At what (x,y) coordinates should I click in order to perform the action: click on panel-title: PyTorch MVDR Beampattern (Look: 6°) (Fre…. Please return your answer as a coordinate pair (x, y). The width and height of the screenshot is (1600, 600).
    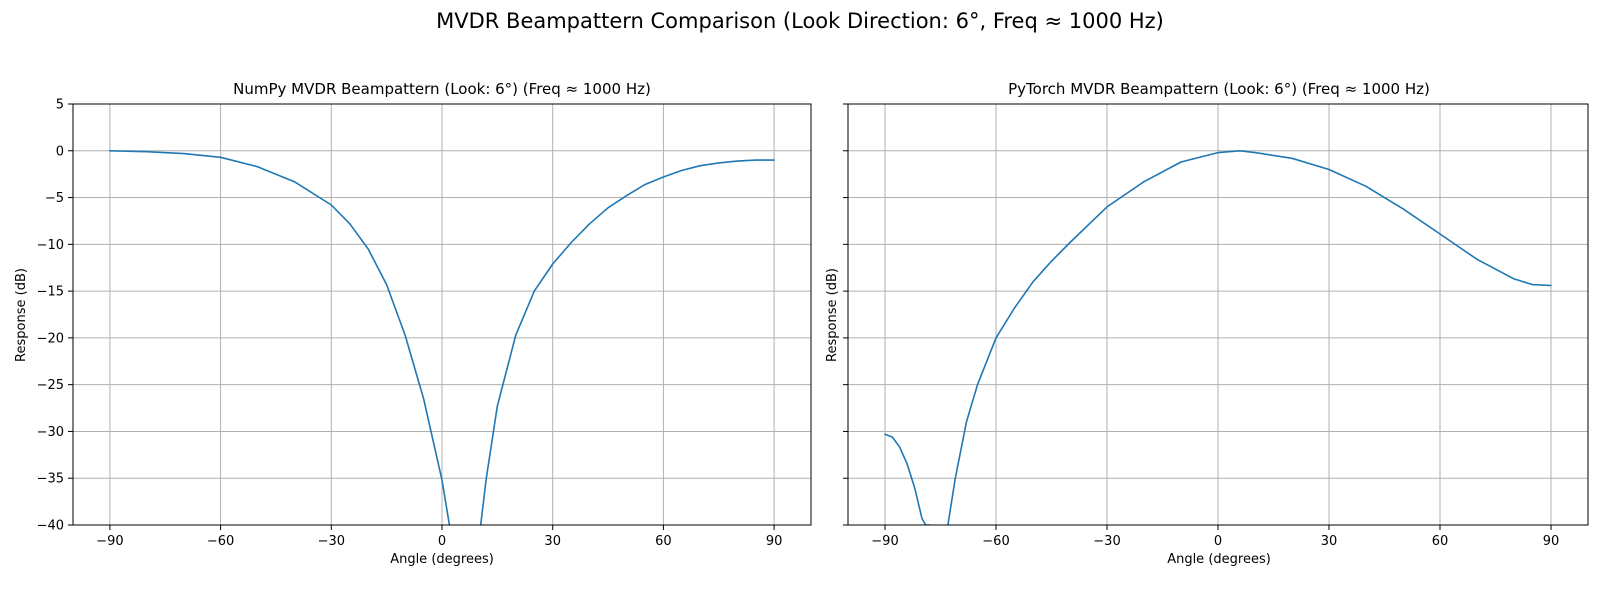
    Looking at the image, I should click on (1219, 89).